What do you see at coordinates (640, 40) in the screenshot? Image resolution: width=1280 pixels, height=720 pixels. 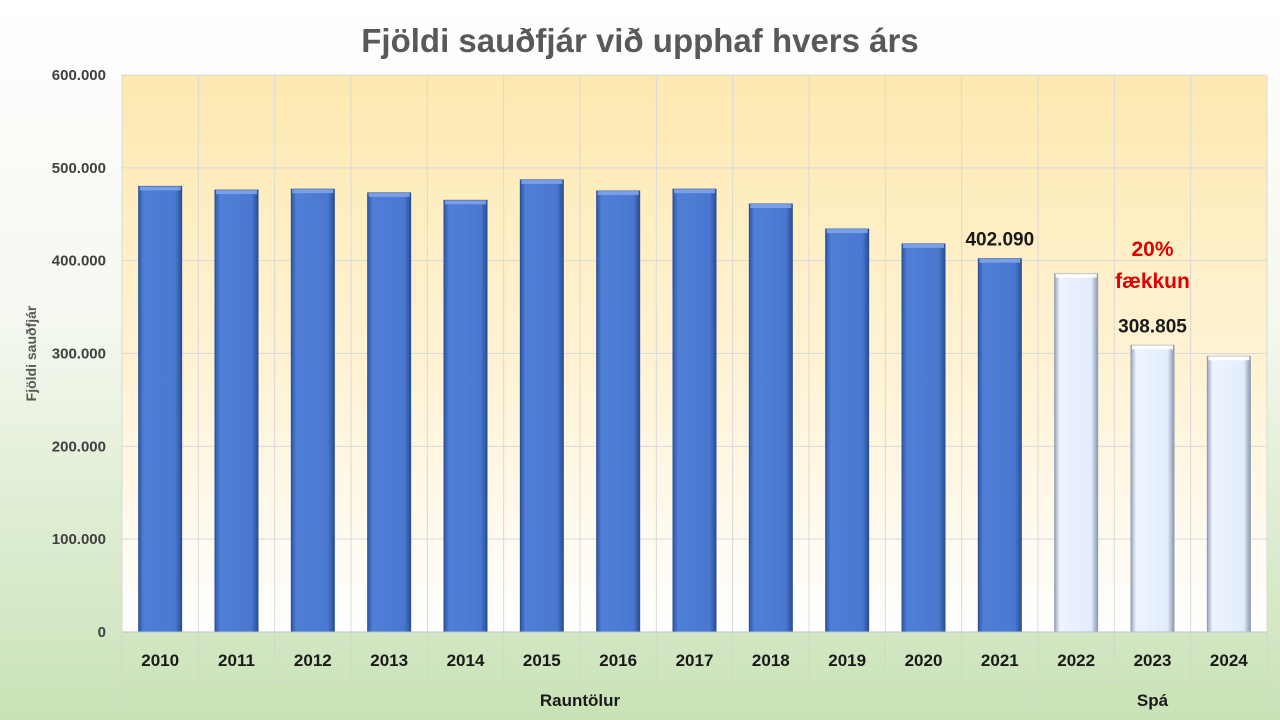 I see `chart-title: Fjöldi sauðfjár við upphaf hvers árs` at bounding box center [640, 40].